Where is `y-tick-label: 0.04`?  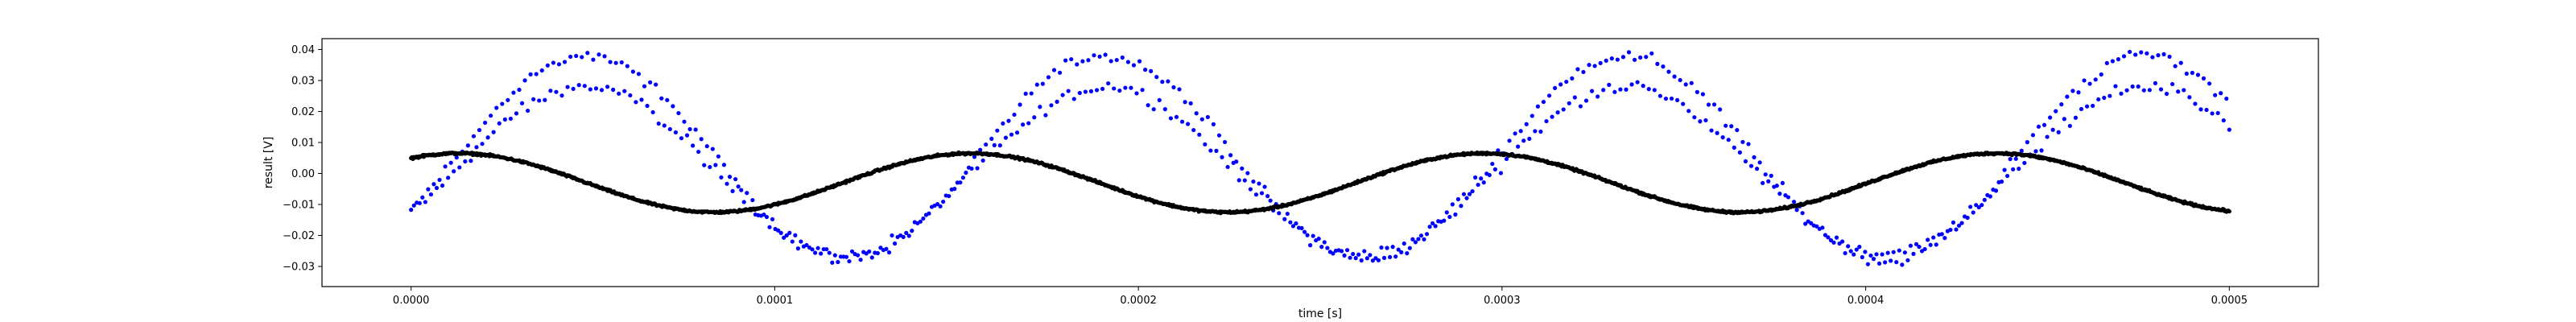 y-tick-label: 0.04 is located at coordinates (303, 50).